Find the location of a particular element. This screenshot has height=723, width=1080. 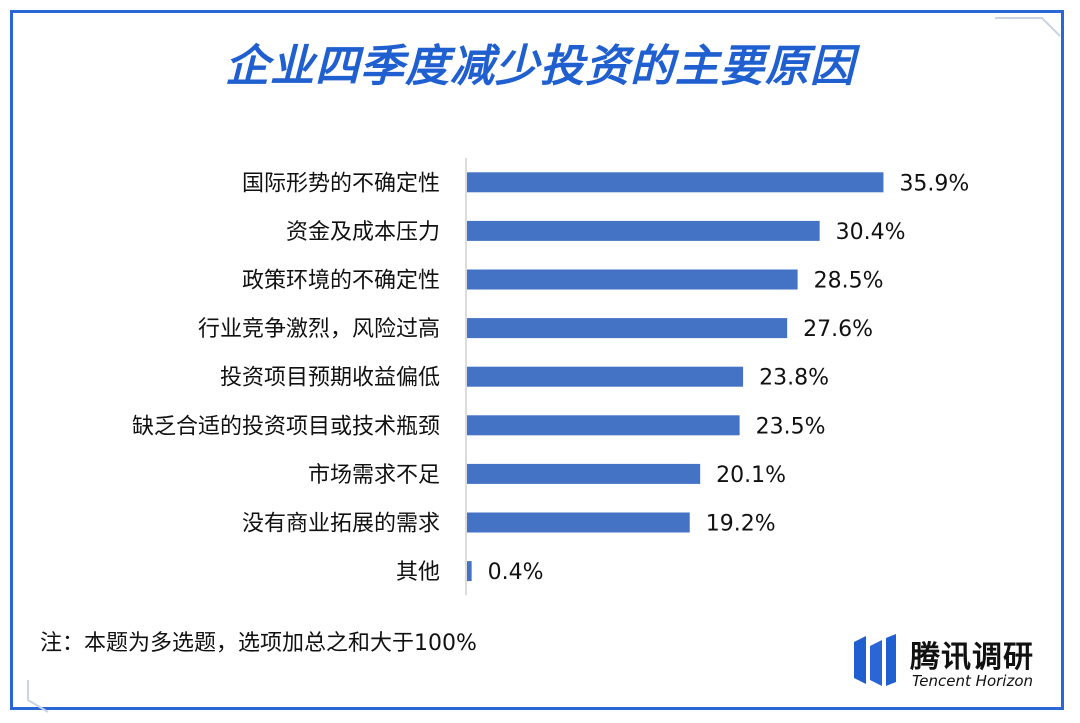

chart-title: 企业四季度减少投资的主要原因 is located at coordinates (540, 66).